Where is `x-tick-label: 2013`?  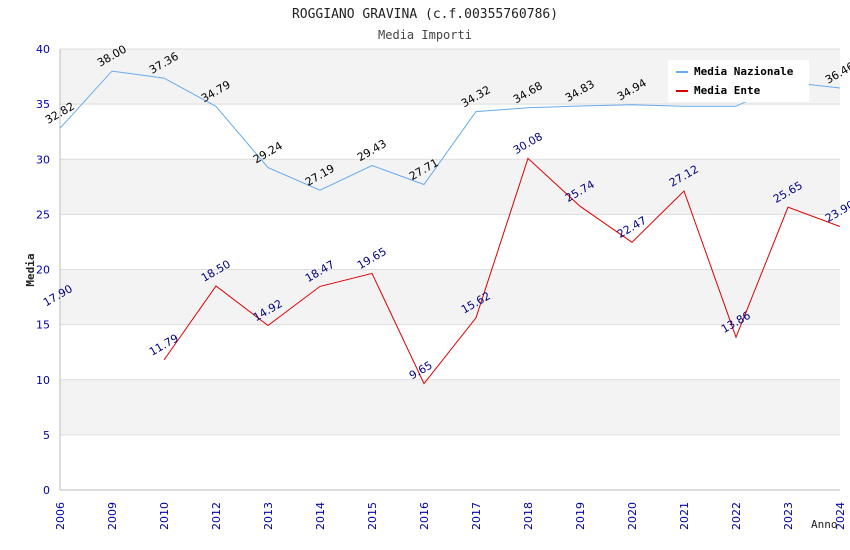
x-tick-label: 2013 is located at coordinates (268, 516).